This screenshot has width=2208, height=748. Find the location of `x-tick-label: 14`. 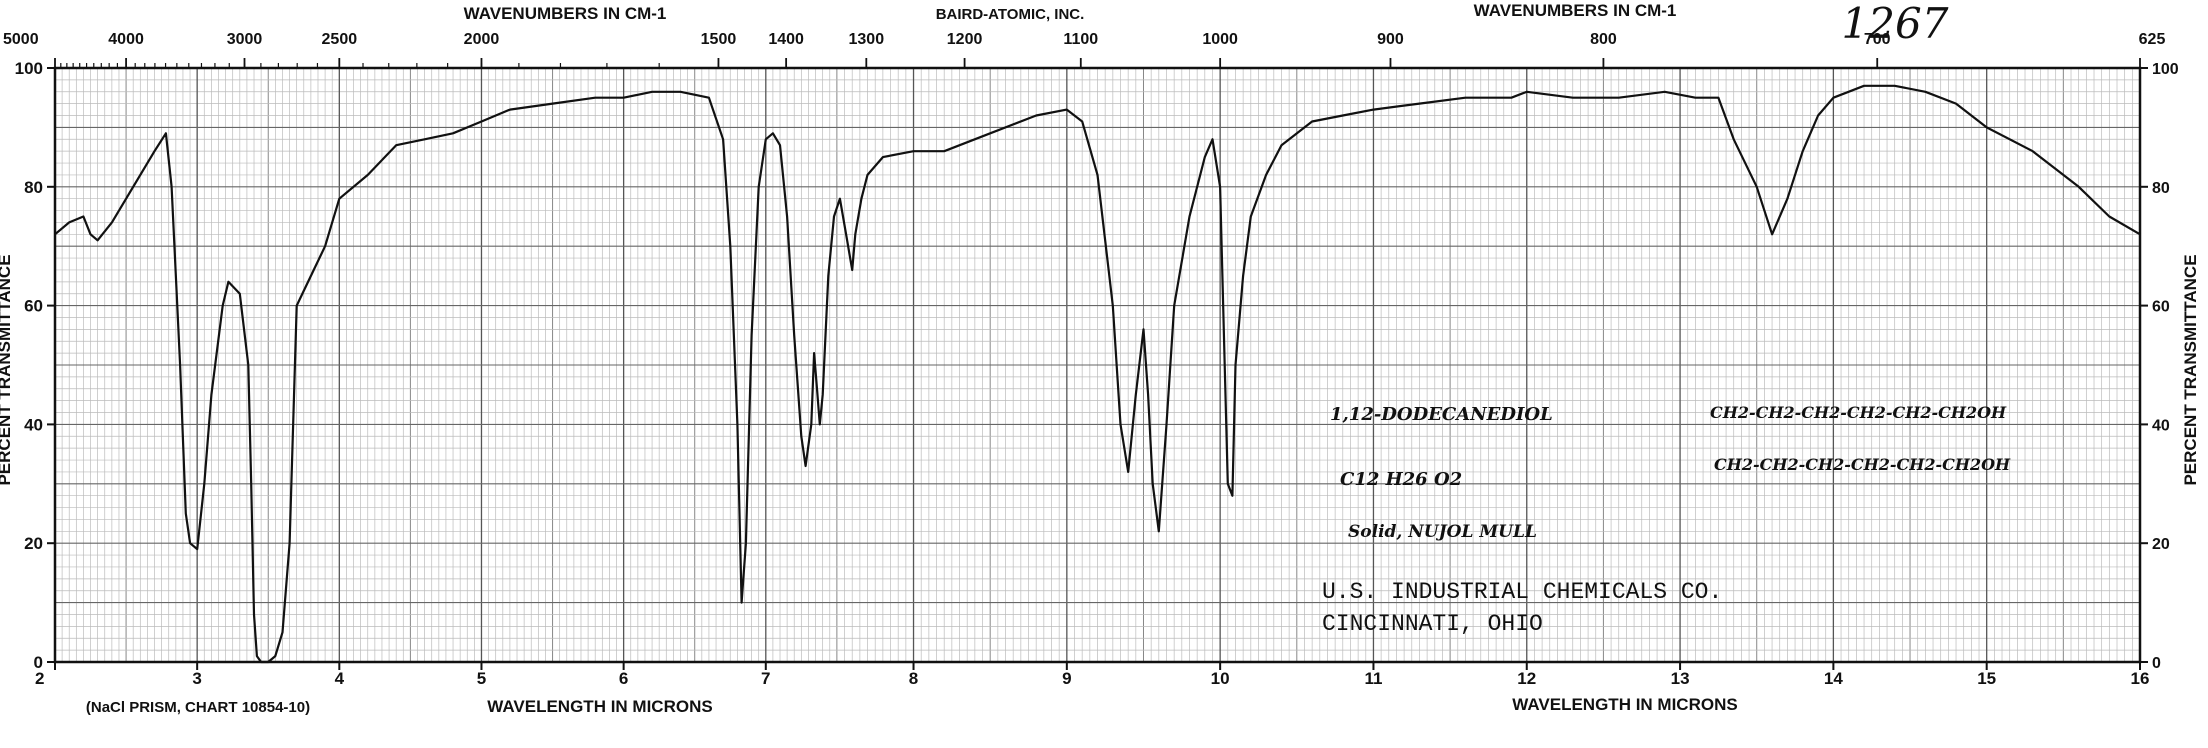

x-tick-label: 14 is located at coordinates (1833, 678).